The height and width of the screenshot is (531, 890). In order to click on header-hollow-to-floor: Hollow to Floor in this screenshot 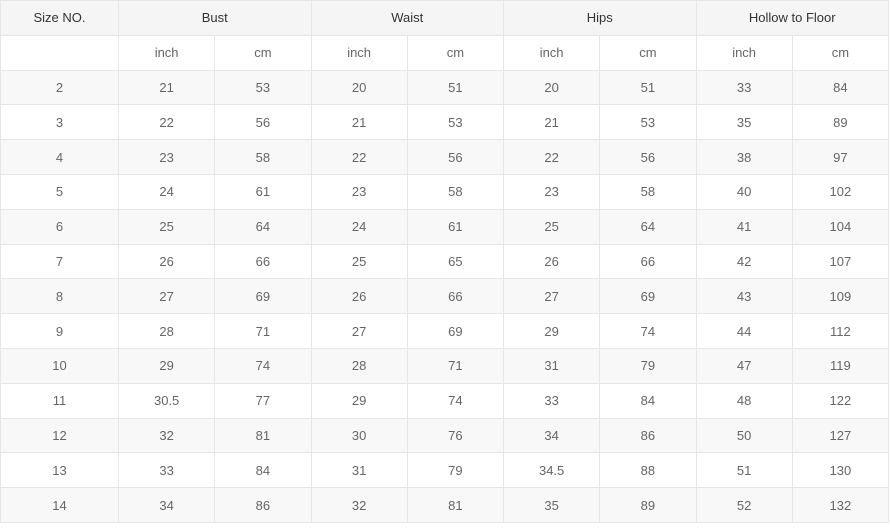, I will do `click(792, 18)`.